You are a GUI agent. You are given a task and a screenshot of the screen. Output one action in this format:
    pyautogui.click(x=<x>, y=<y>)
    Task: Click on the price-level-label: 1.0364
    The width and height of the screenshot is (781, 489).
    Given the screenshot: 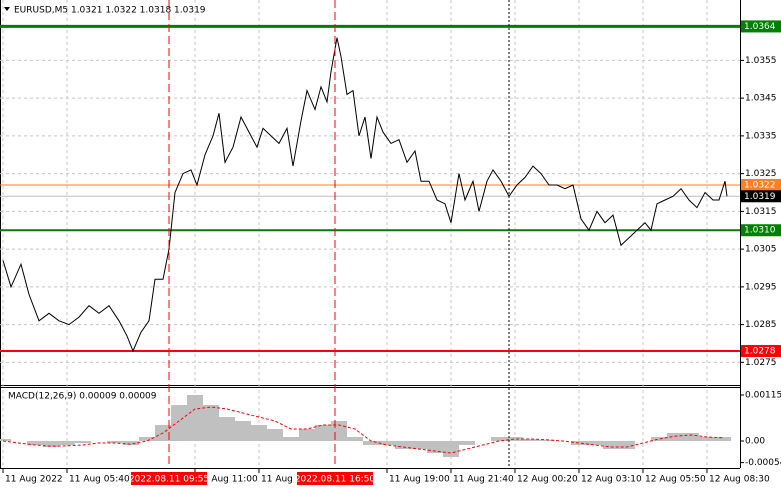 What is the action you would take?
    pyautogui.click(x=760, y=27)
    